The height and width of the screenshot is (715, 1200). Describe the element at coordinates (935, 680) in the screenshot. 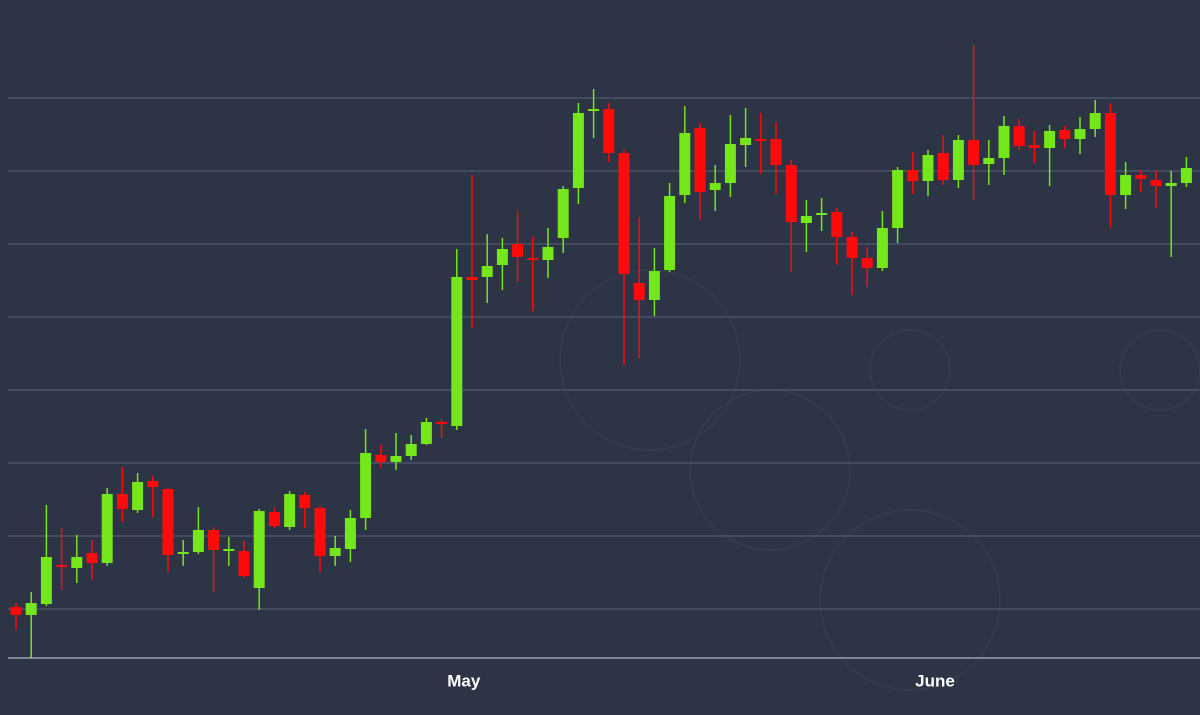

I see `x-tick-label: June` at that location.